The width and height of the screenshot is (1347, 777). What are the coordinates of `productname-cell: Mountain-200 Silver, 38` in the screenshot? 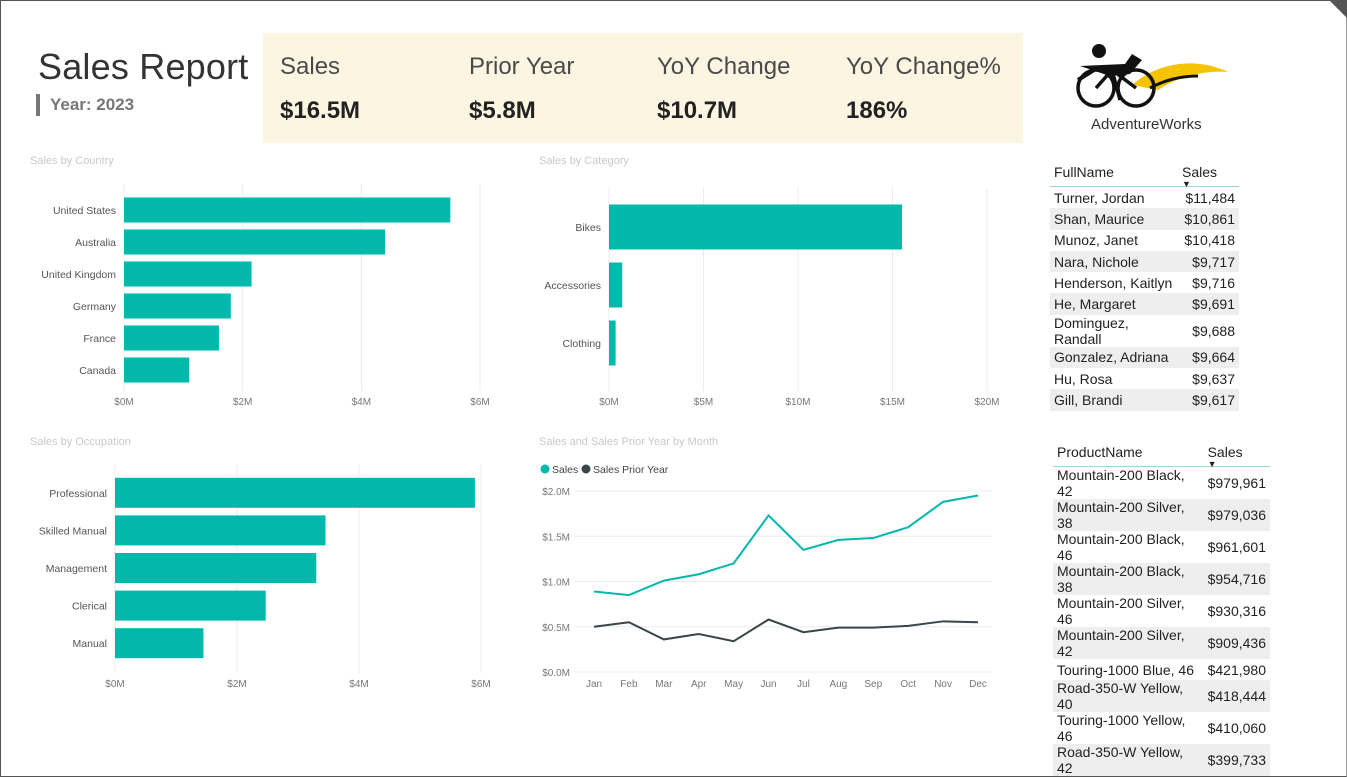 It's located at (1128, 515).